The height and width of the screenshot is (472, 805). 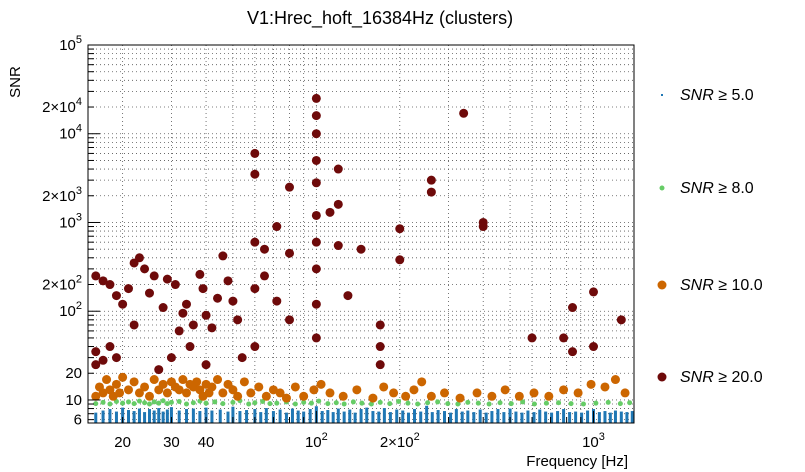 I want to click on legend-label: SNR ≥ 8.0, so click(x=717, y=188).